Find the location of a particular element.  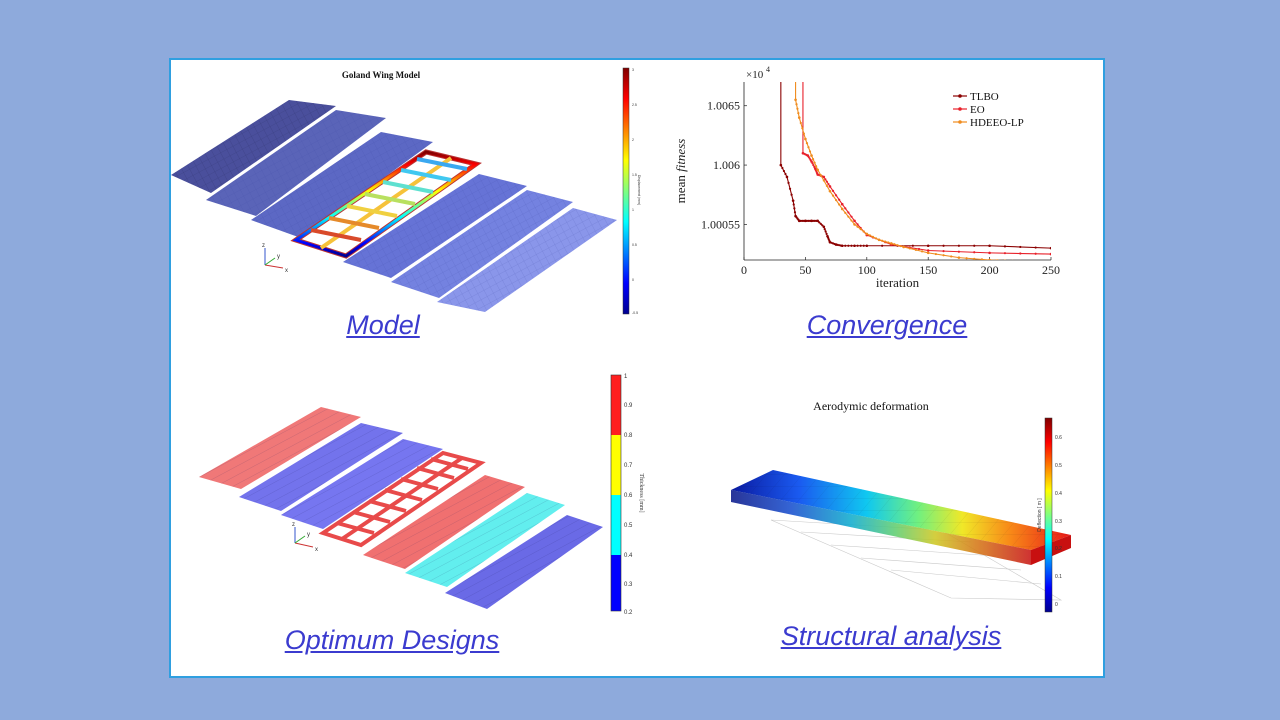

cb-tick: 0.2 is located at coordinates (1058, 549).